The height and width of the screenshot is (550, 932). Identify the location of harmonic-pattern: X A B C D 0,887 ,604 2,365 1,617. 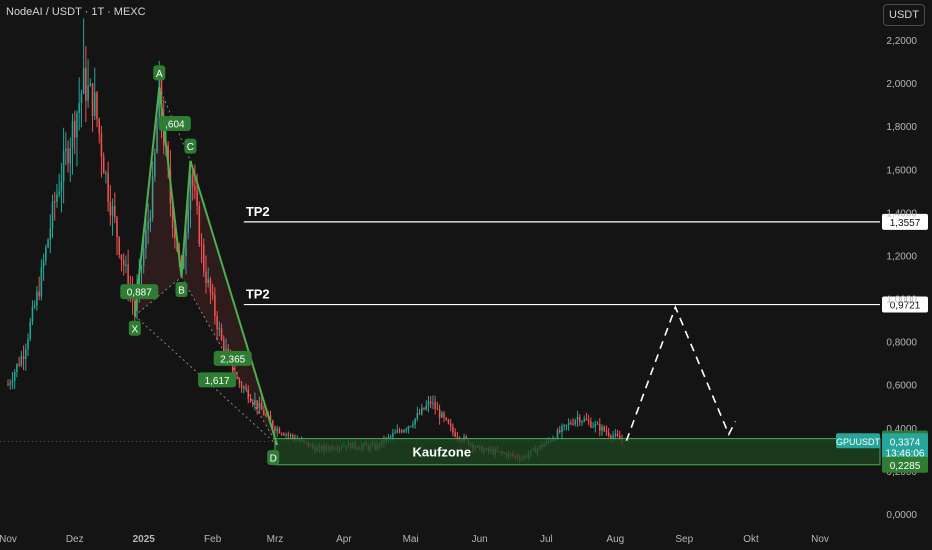
(200, 265).